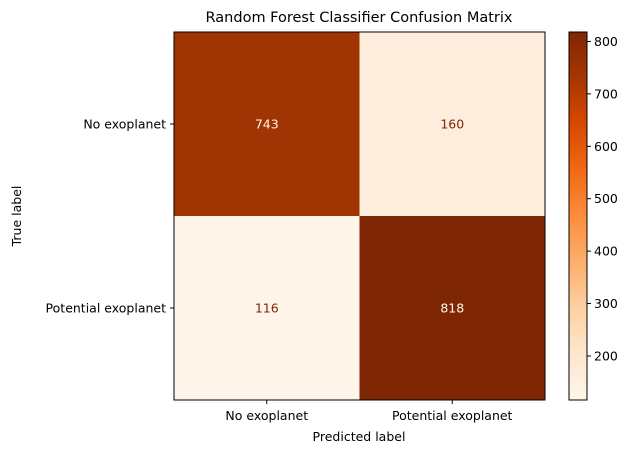  Describe the element at coordinates (578, 216) in the screenshot. I see `colorbar` at that location.